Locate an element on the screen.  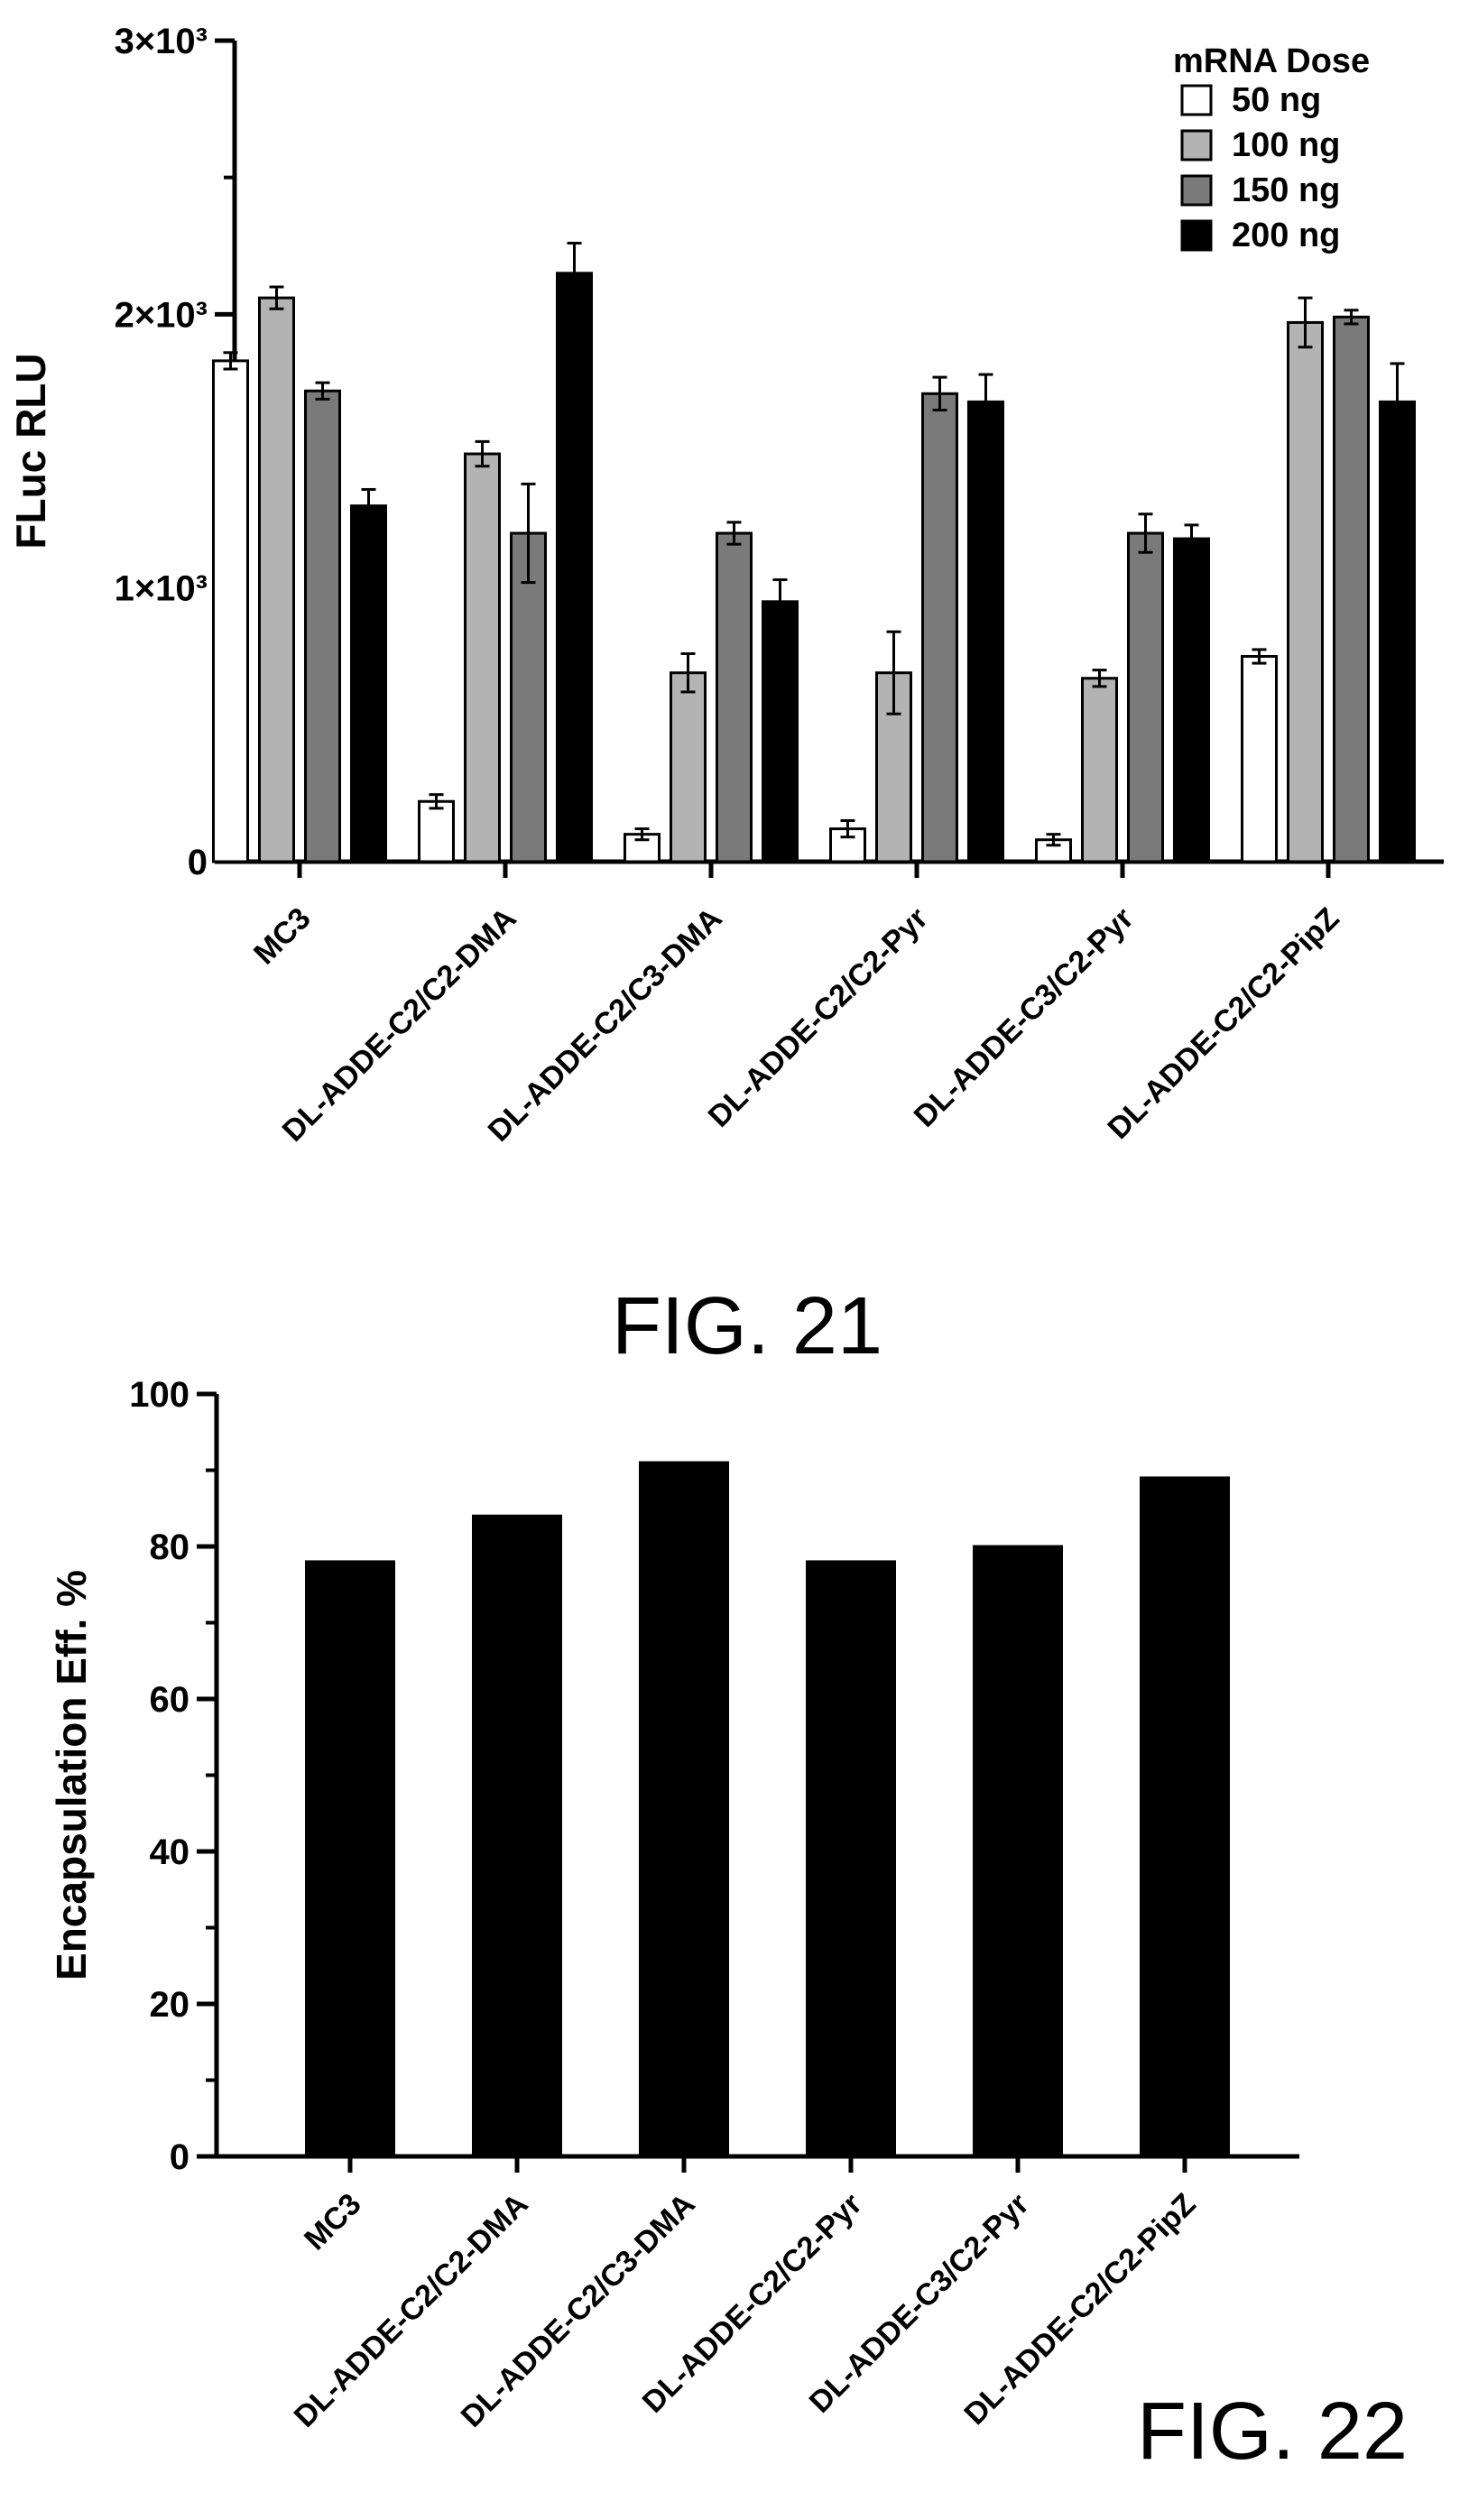
y-axis-title: Encapsulation Eff. % is located at coordinates (71, 1775).